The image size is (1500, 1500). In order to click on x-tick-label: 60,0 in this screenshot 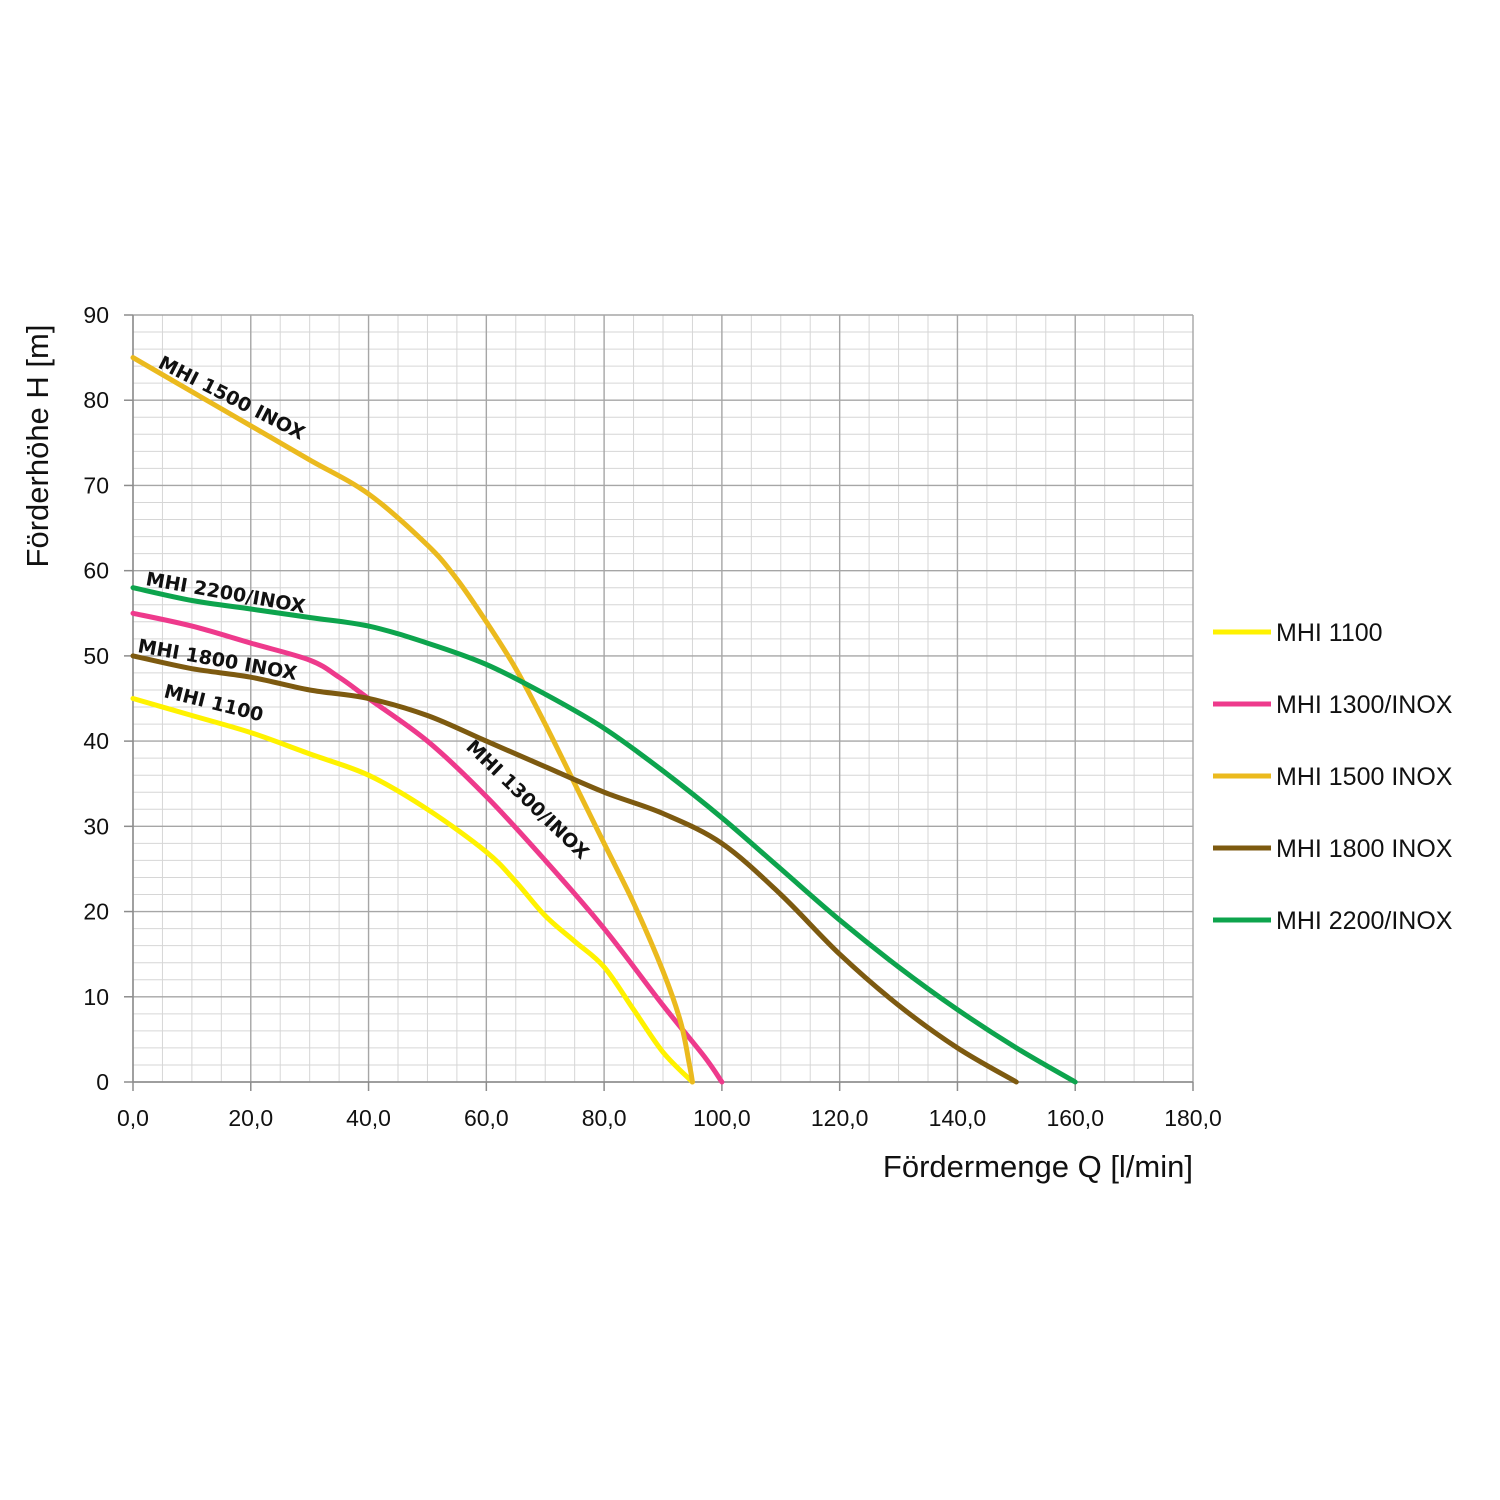, I will do `click(486, 1118)`.